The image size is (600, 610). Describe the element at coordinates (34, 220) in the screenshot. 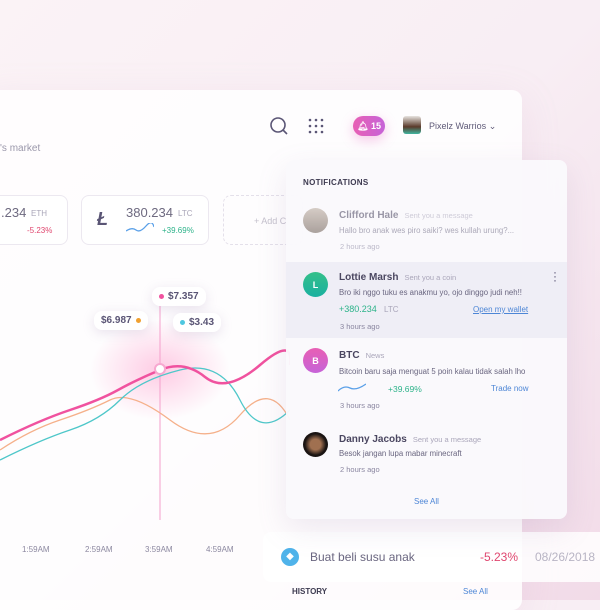

I see `coin-card-eth: .234 ETH -5.23%` at that location.